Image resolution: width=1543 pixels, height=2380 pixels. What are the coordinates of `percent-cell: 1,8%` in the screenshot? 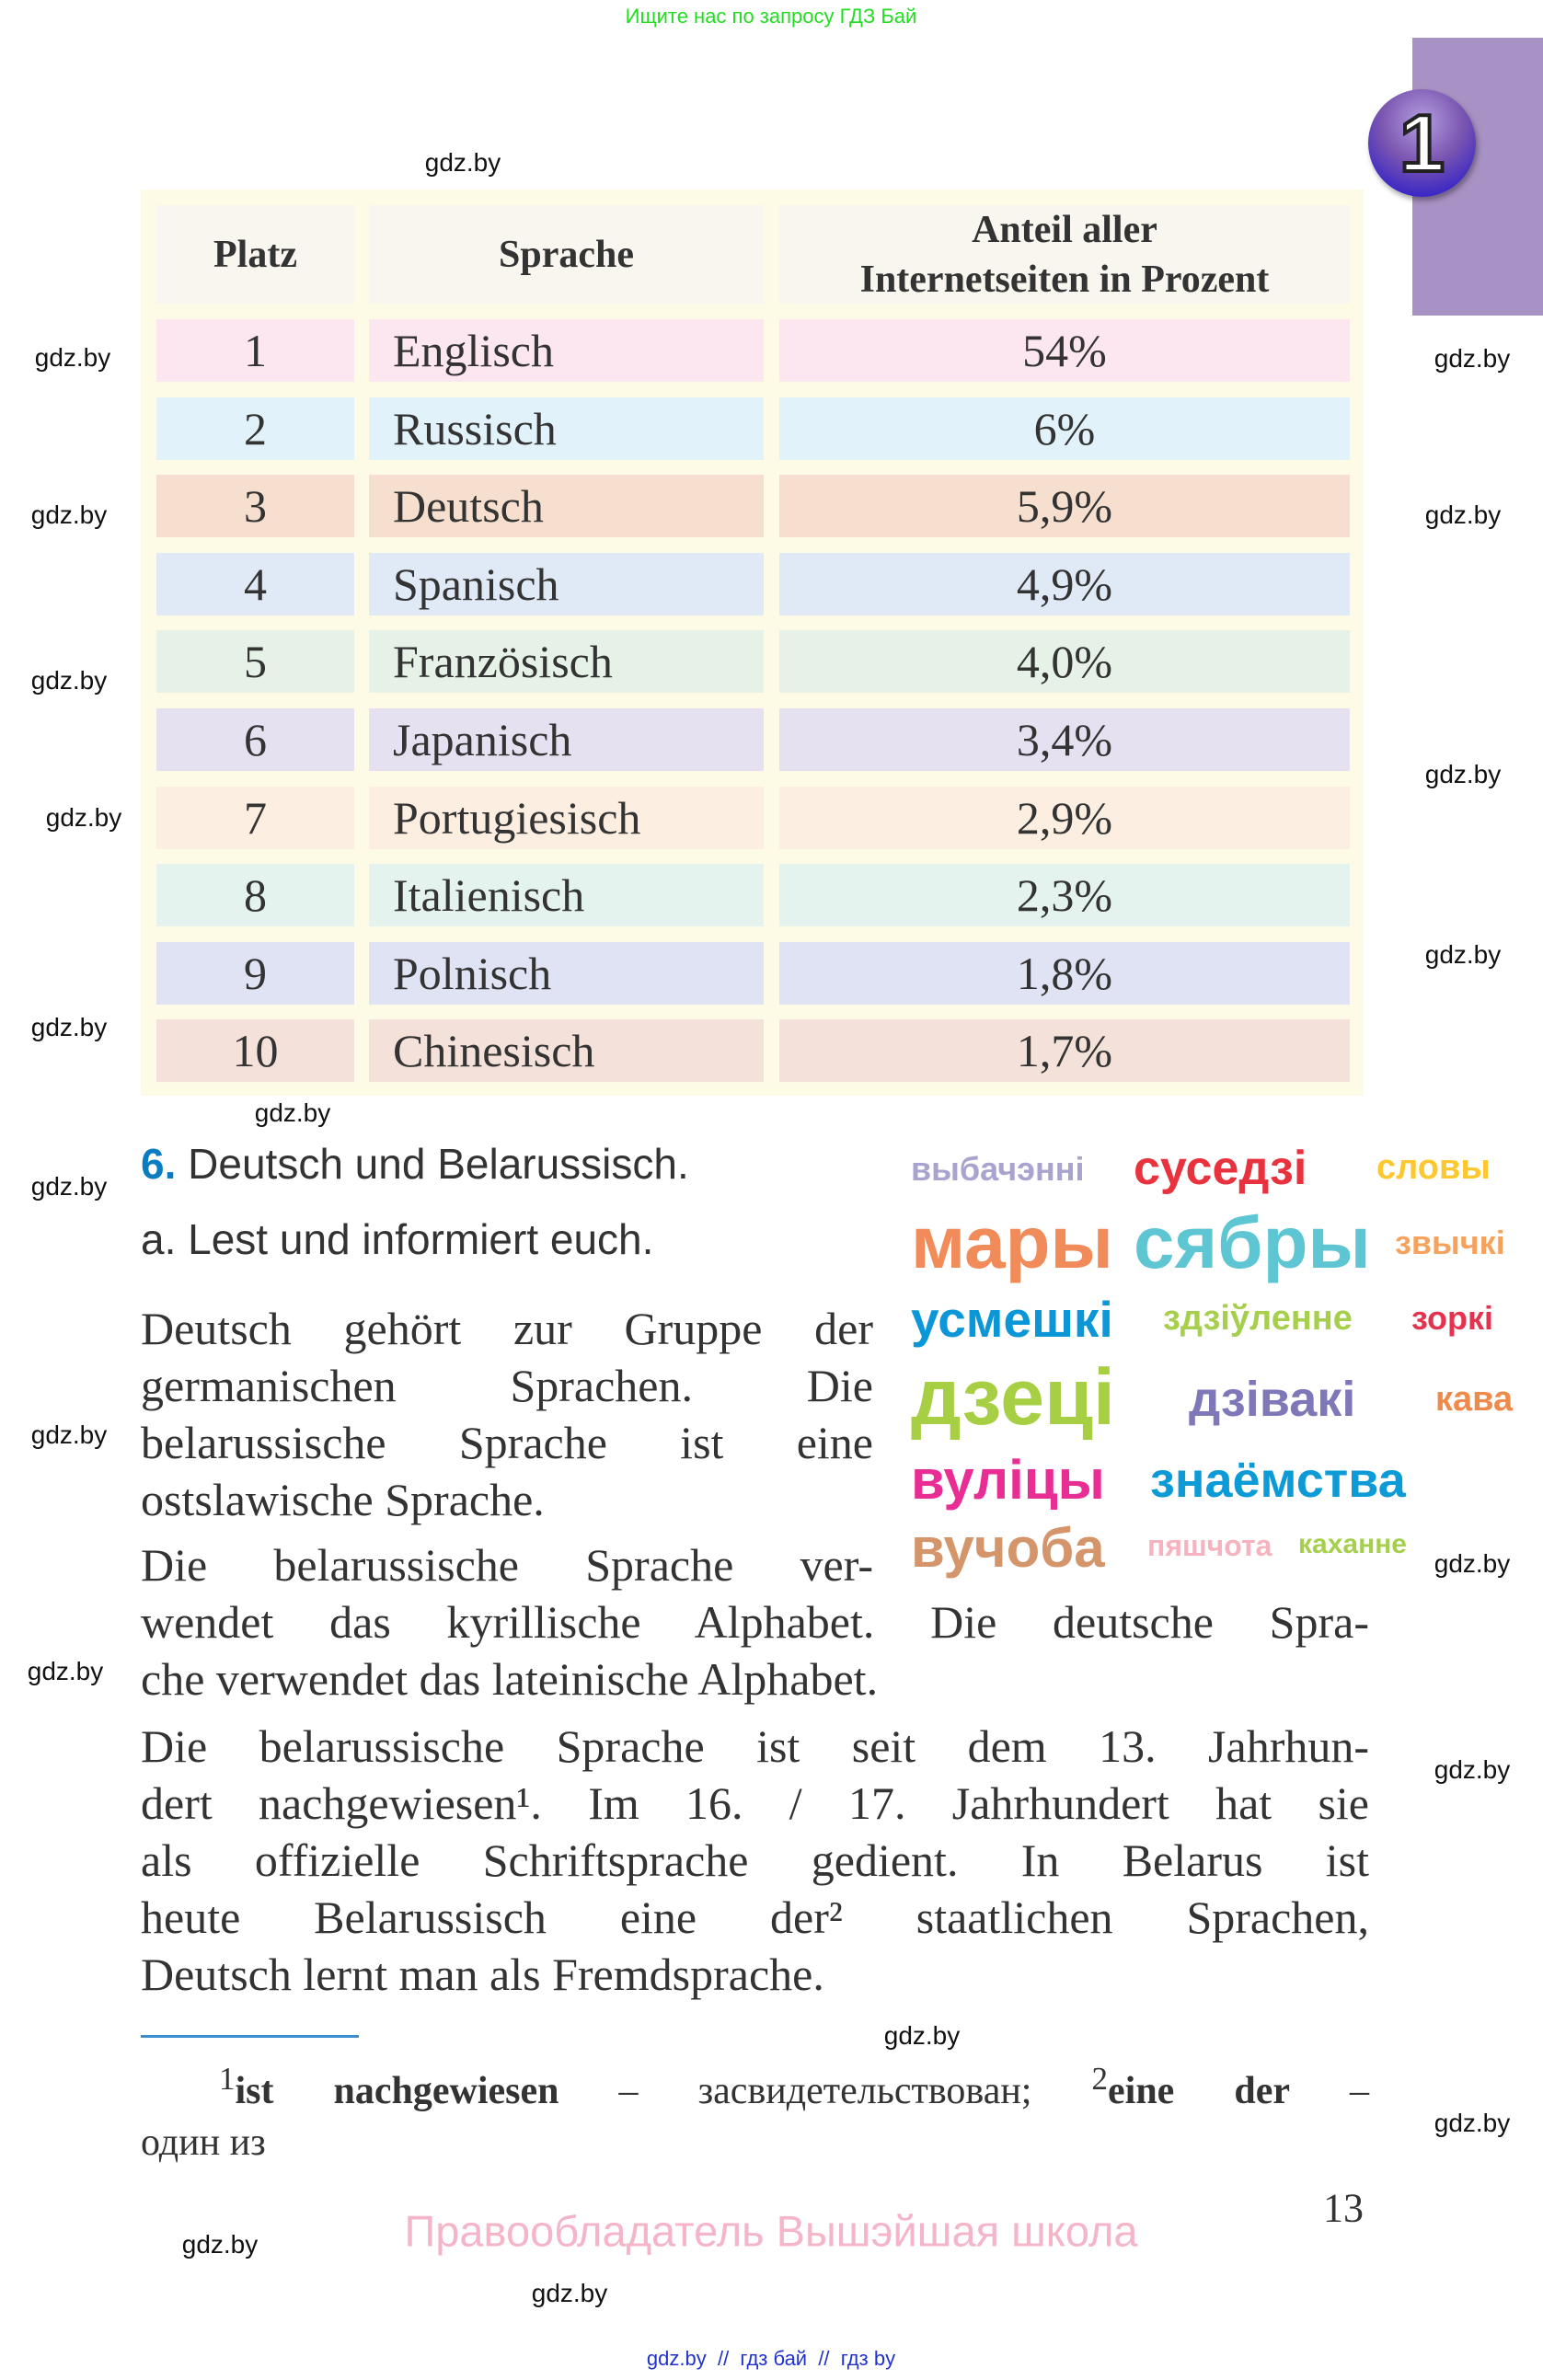 It's located at (1064, 973).